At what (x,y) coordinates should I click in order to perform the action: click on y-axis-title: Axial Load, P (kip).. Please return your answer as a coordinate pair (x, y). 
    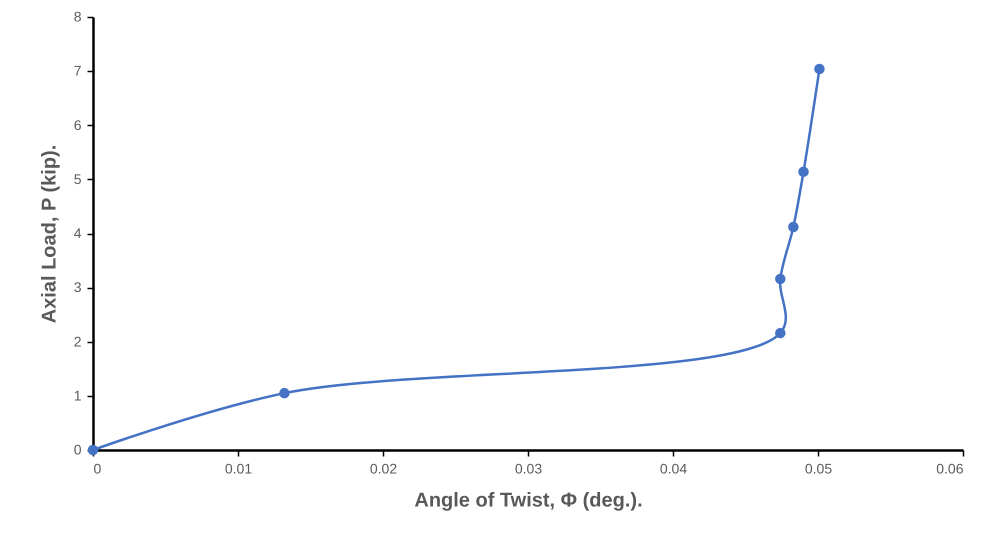
    Looking at the image, I should click on (49, 234).